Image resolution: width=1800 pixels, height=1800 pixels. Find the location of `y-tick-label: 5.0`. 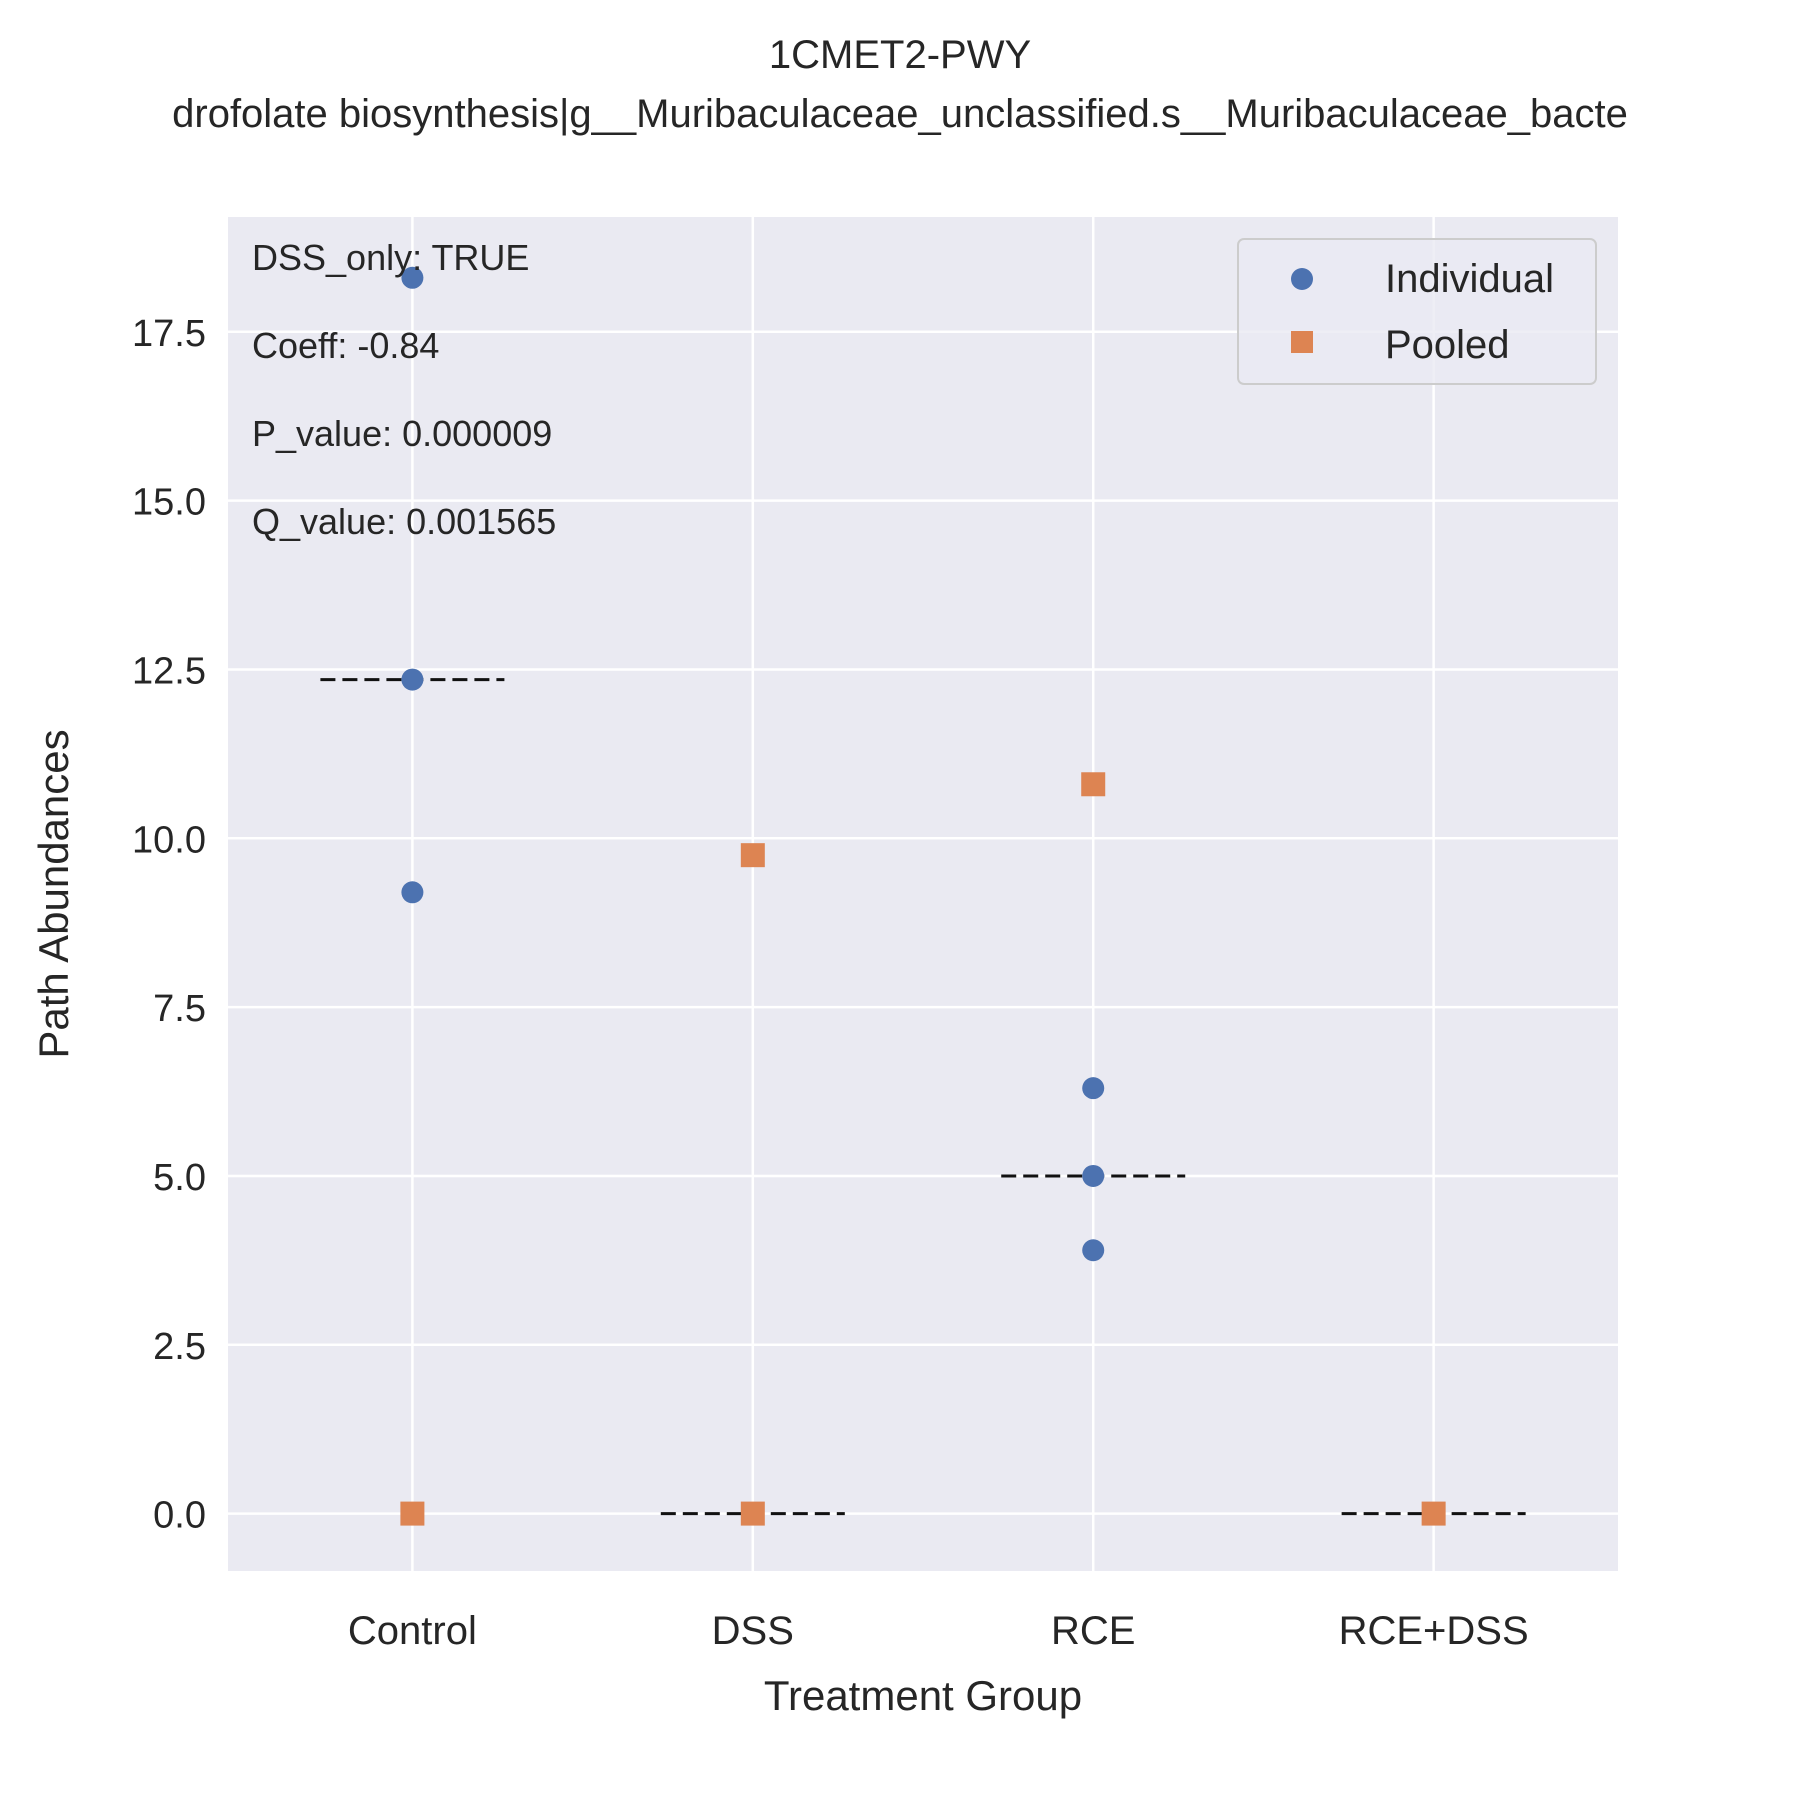

y-tick-label: 5.0 is located at coordinates (179, 1178).